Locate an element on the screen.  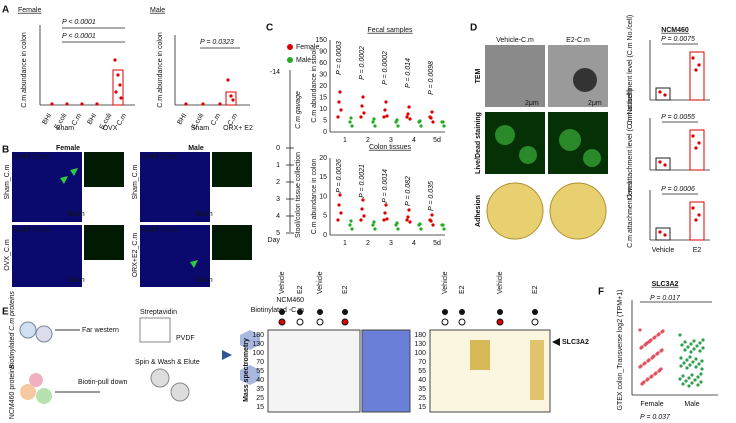
mw-label: 100 is located at coordinates (420, 353).